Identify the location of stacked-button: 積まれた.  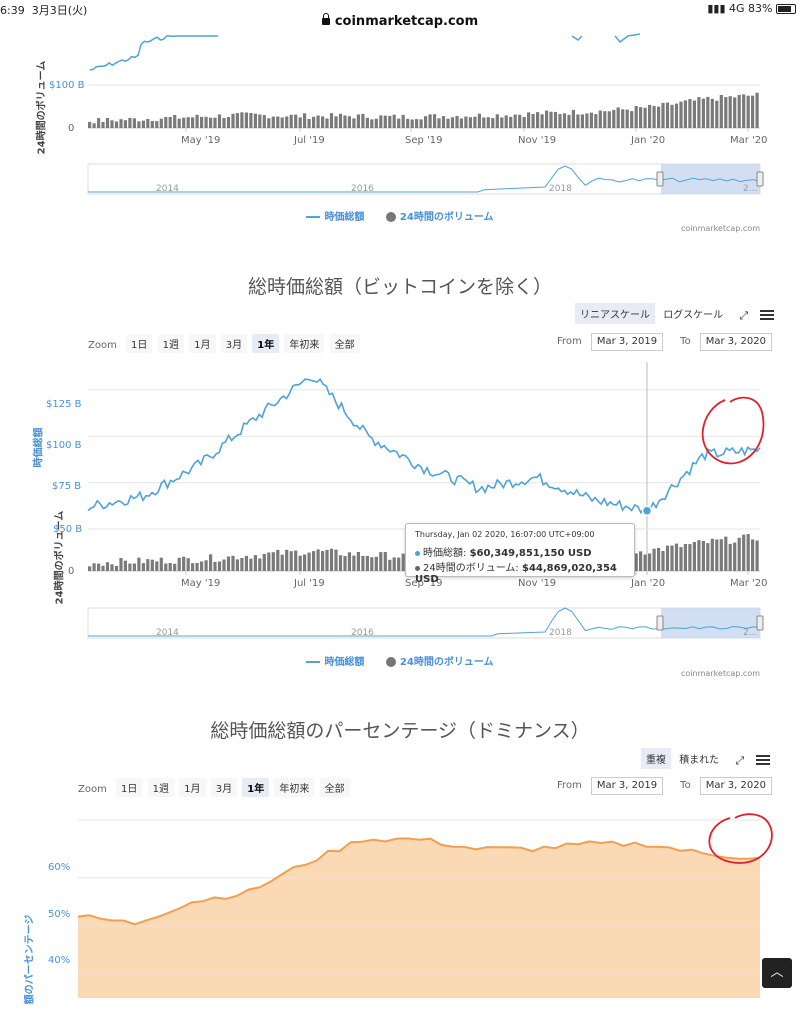
(699, 760).